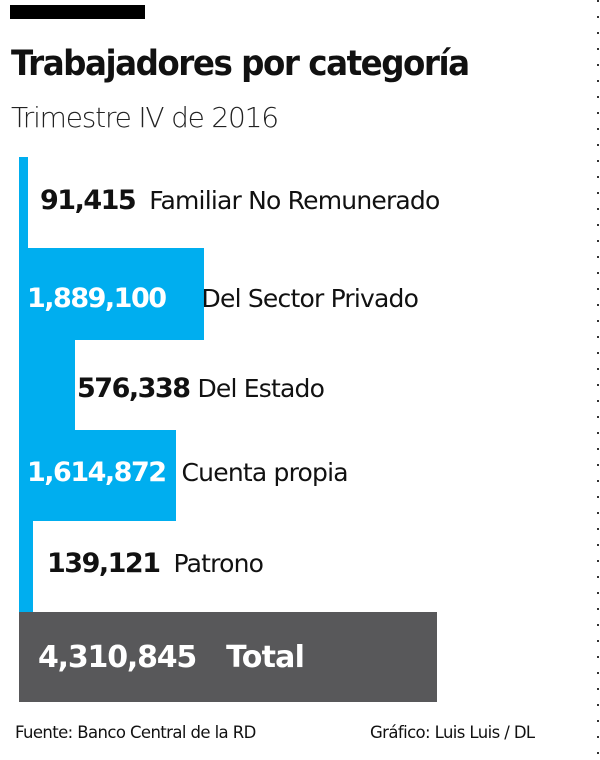  What do you see at coordinates (240, 64) in the screenshot?
I see `chart-title: Trabajadores por categoría` at bounding box center [240, 64].